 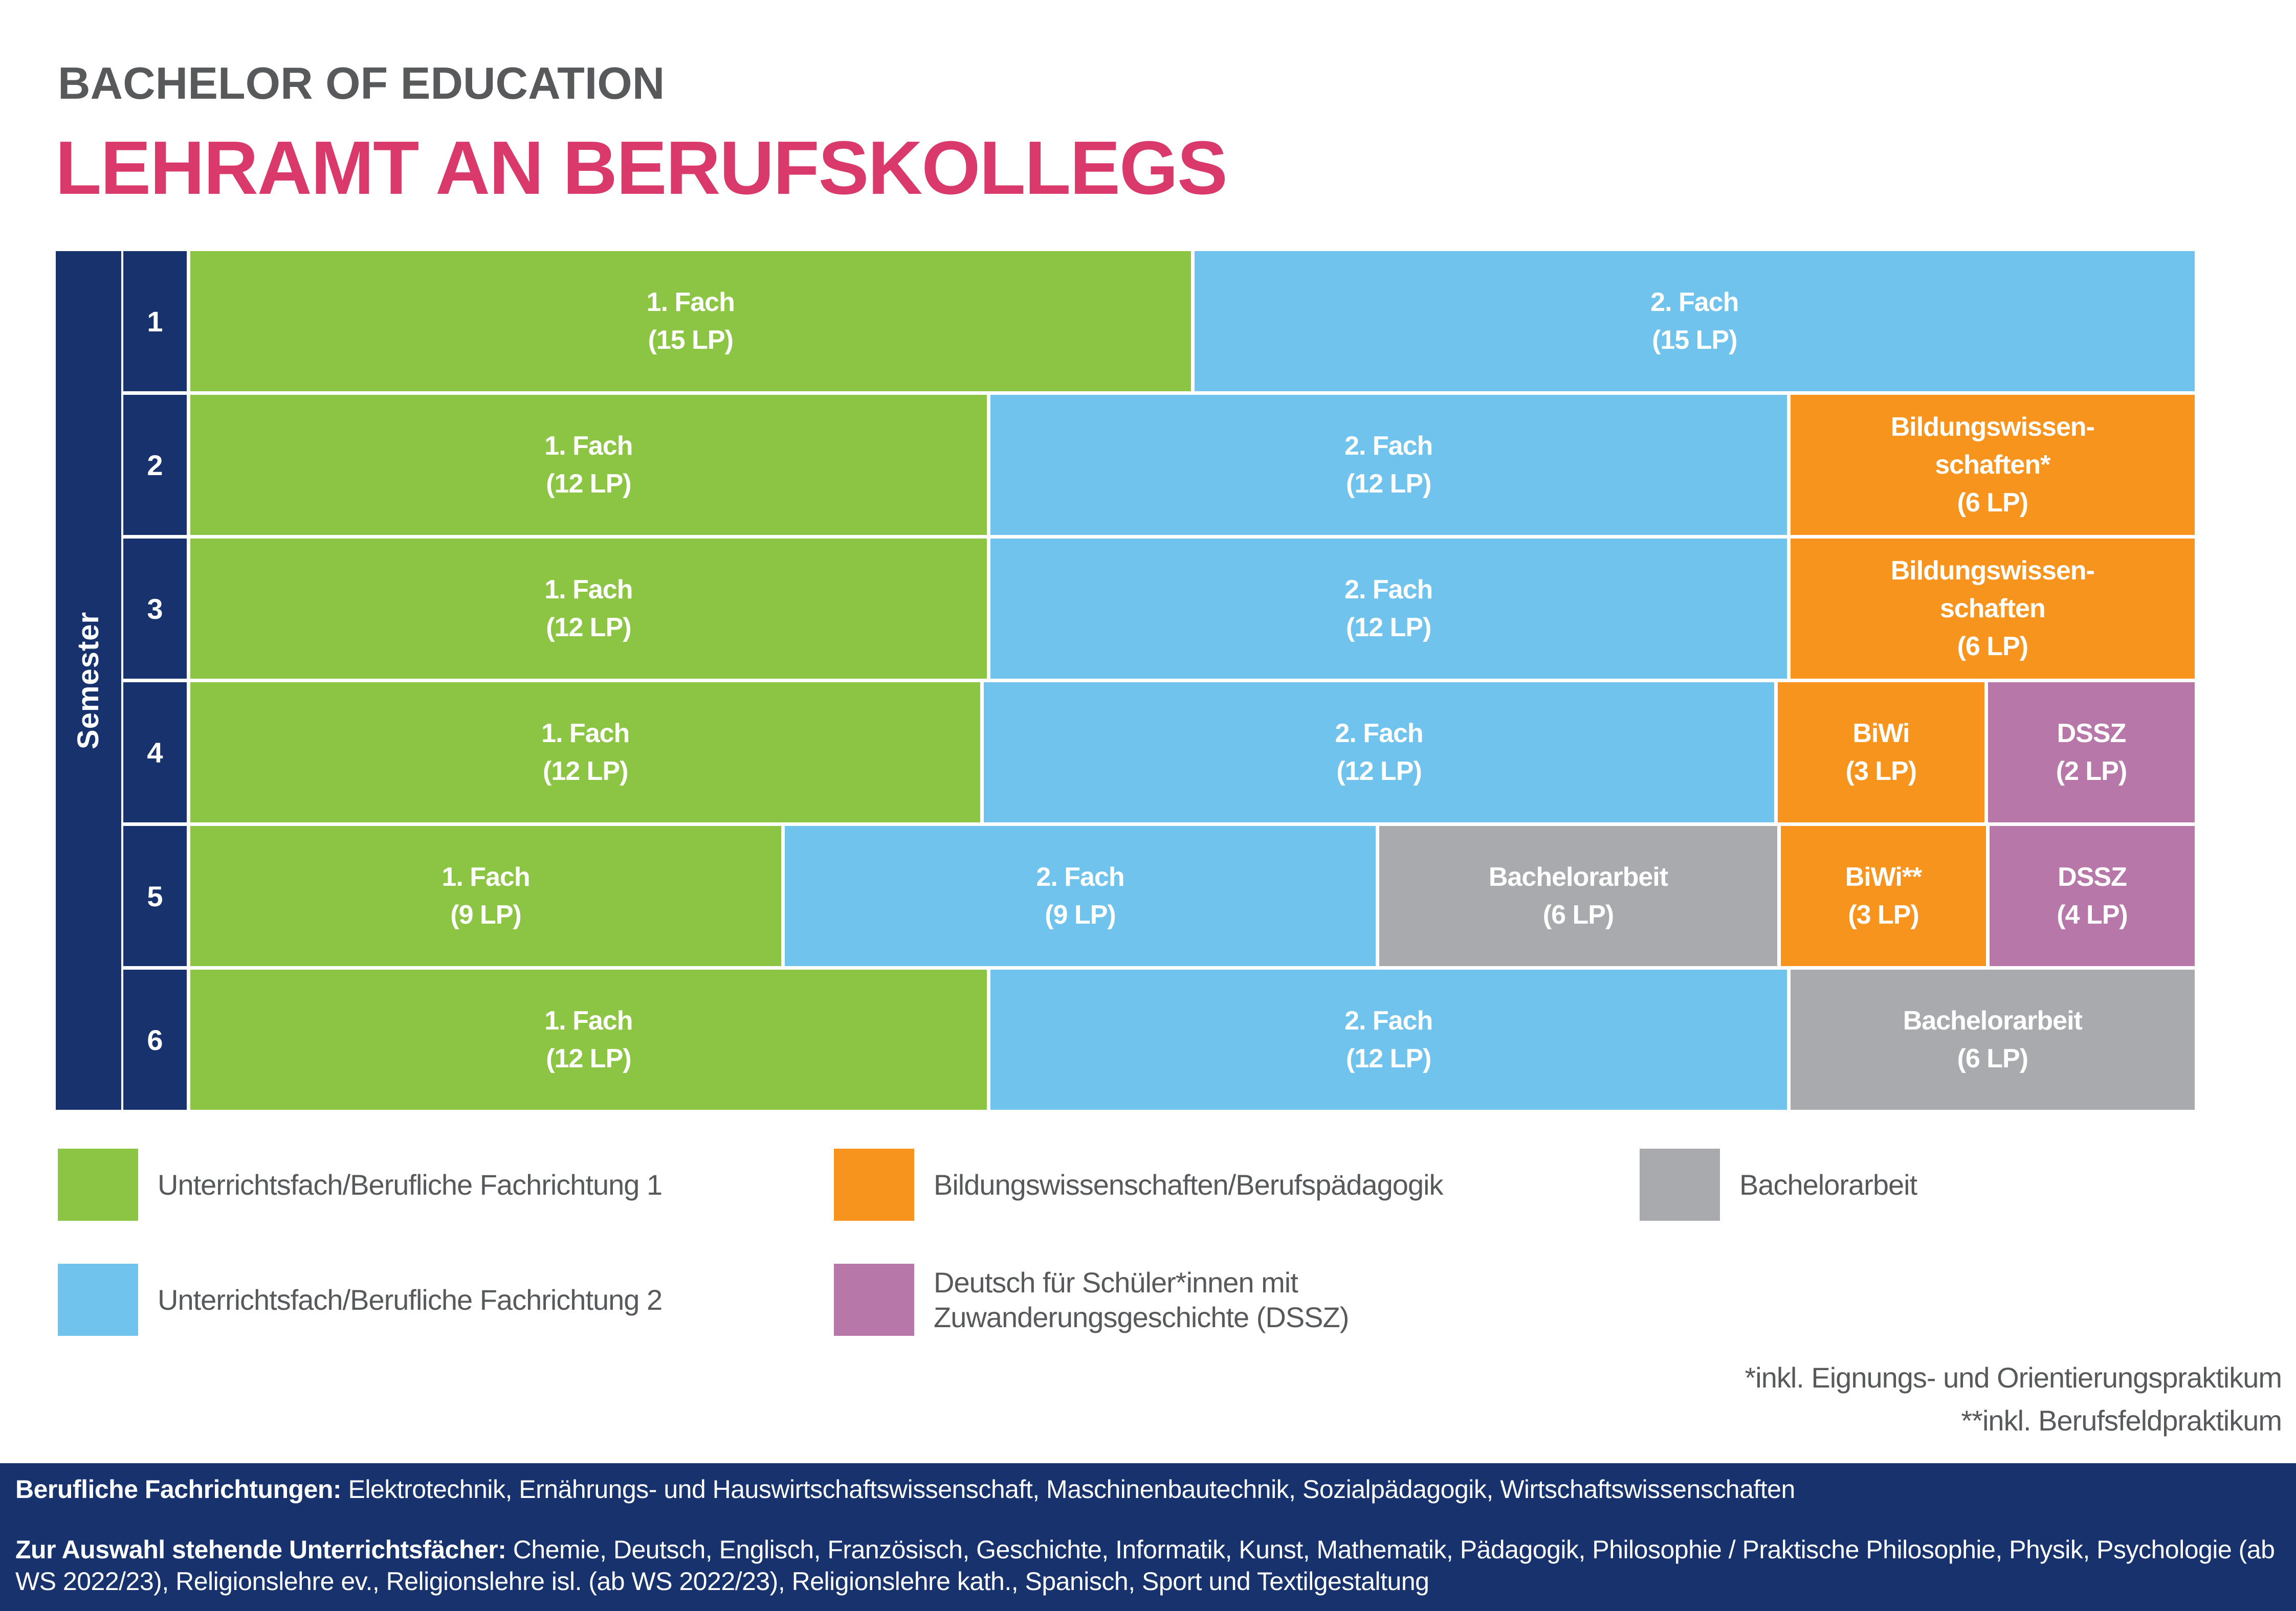 I want to click on cell-text-line: (2 LP), so click(x=2091, y=771).